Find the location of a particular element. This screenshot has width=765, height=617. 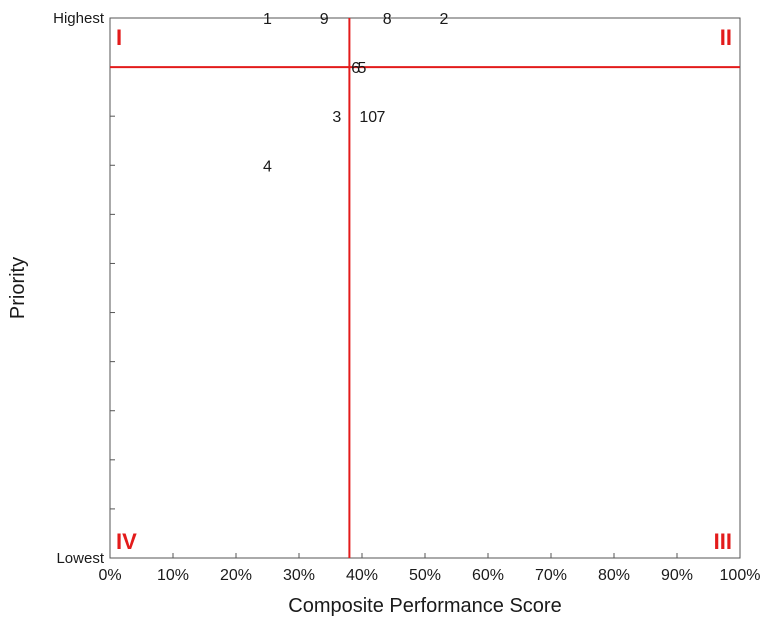

y-axis-title: Priority is located at coordinates (18, 288).